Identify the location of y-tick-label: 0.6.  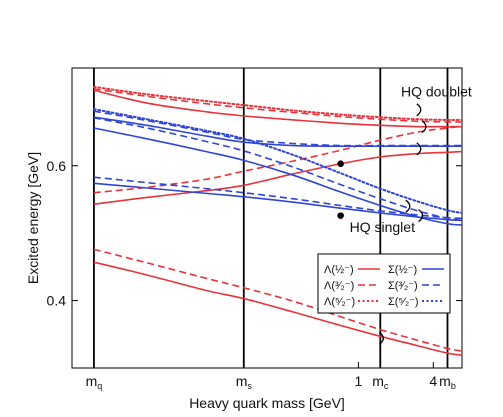
(57, 166).